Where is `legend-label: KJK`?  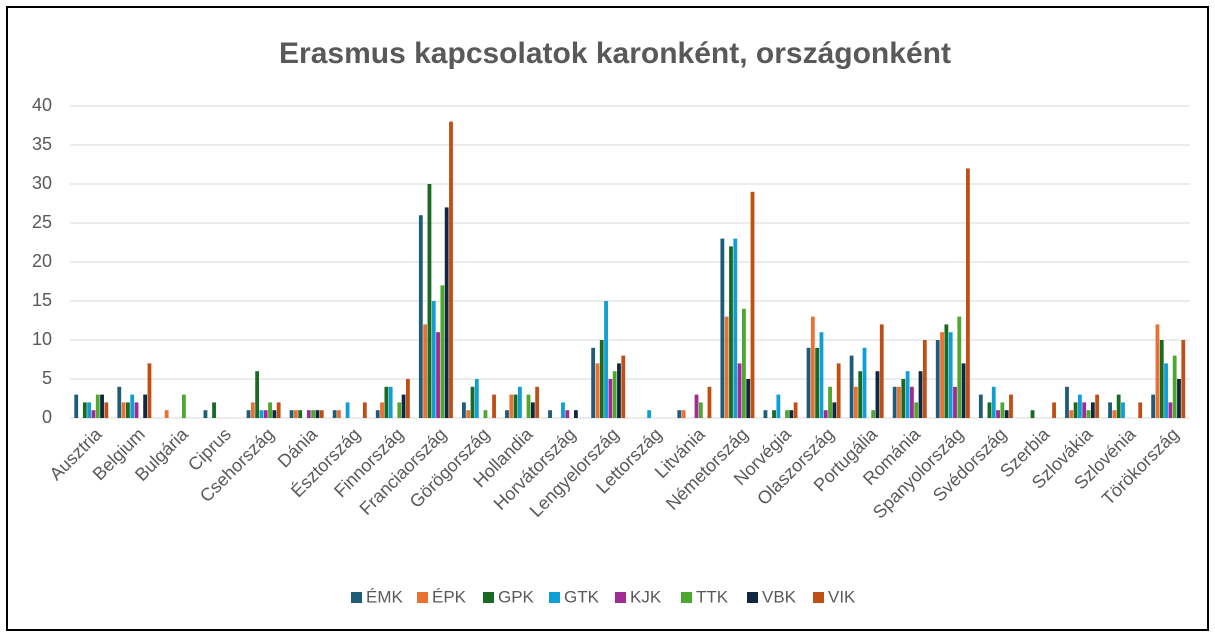 legend-label: KJK is located at coordinates (646, 596).